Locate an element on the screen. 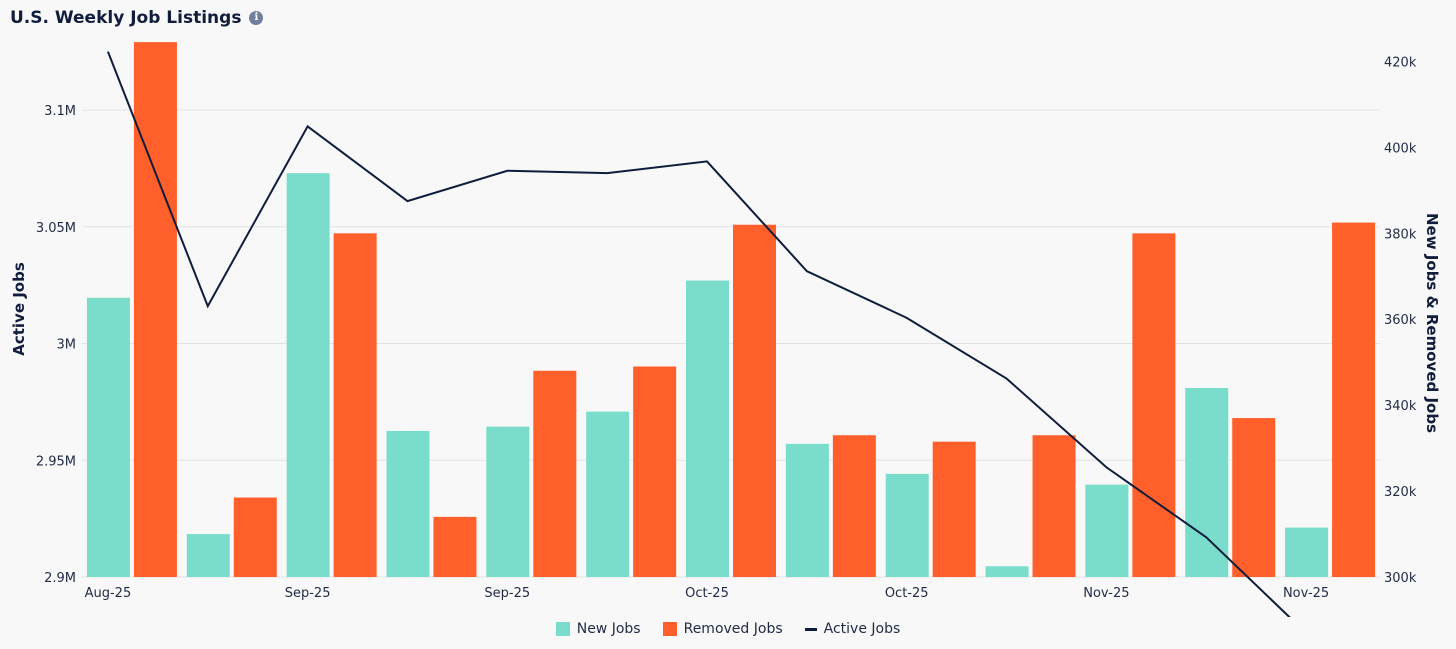 The width and height of the screenshot is (1456, 649). y-right-axis-title: New Jobs & Removed Jobs is located at coordinates (1432, 323).